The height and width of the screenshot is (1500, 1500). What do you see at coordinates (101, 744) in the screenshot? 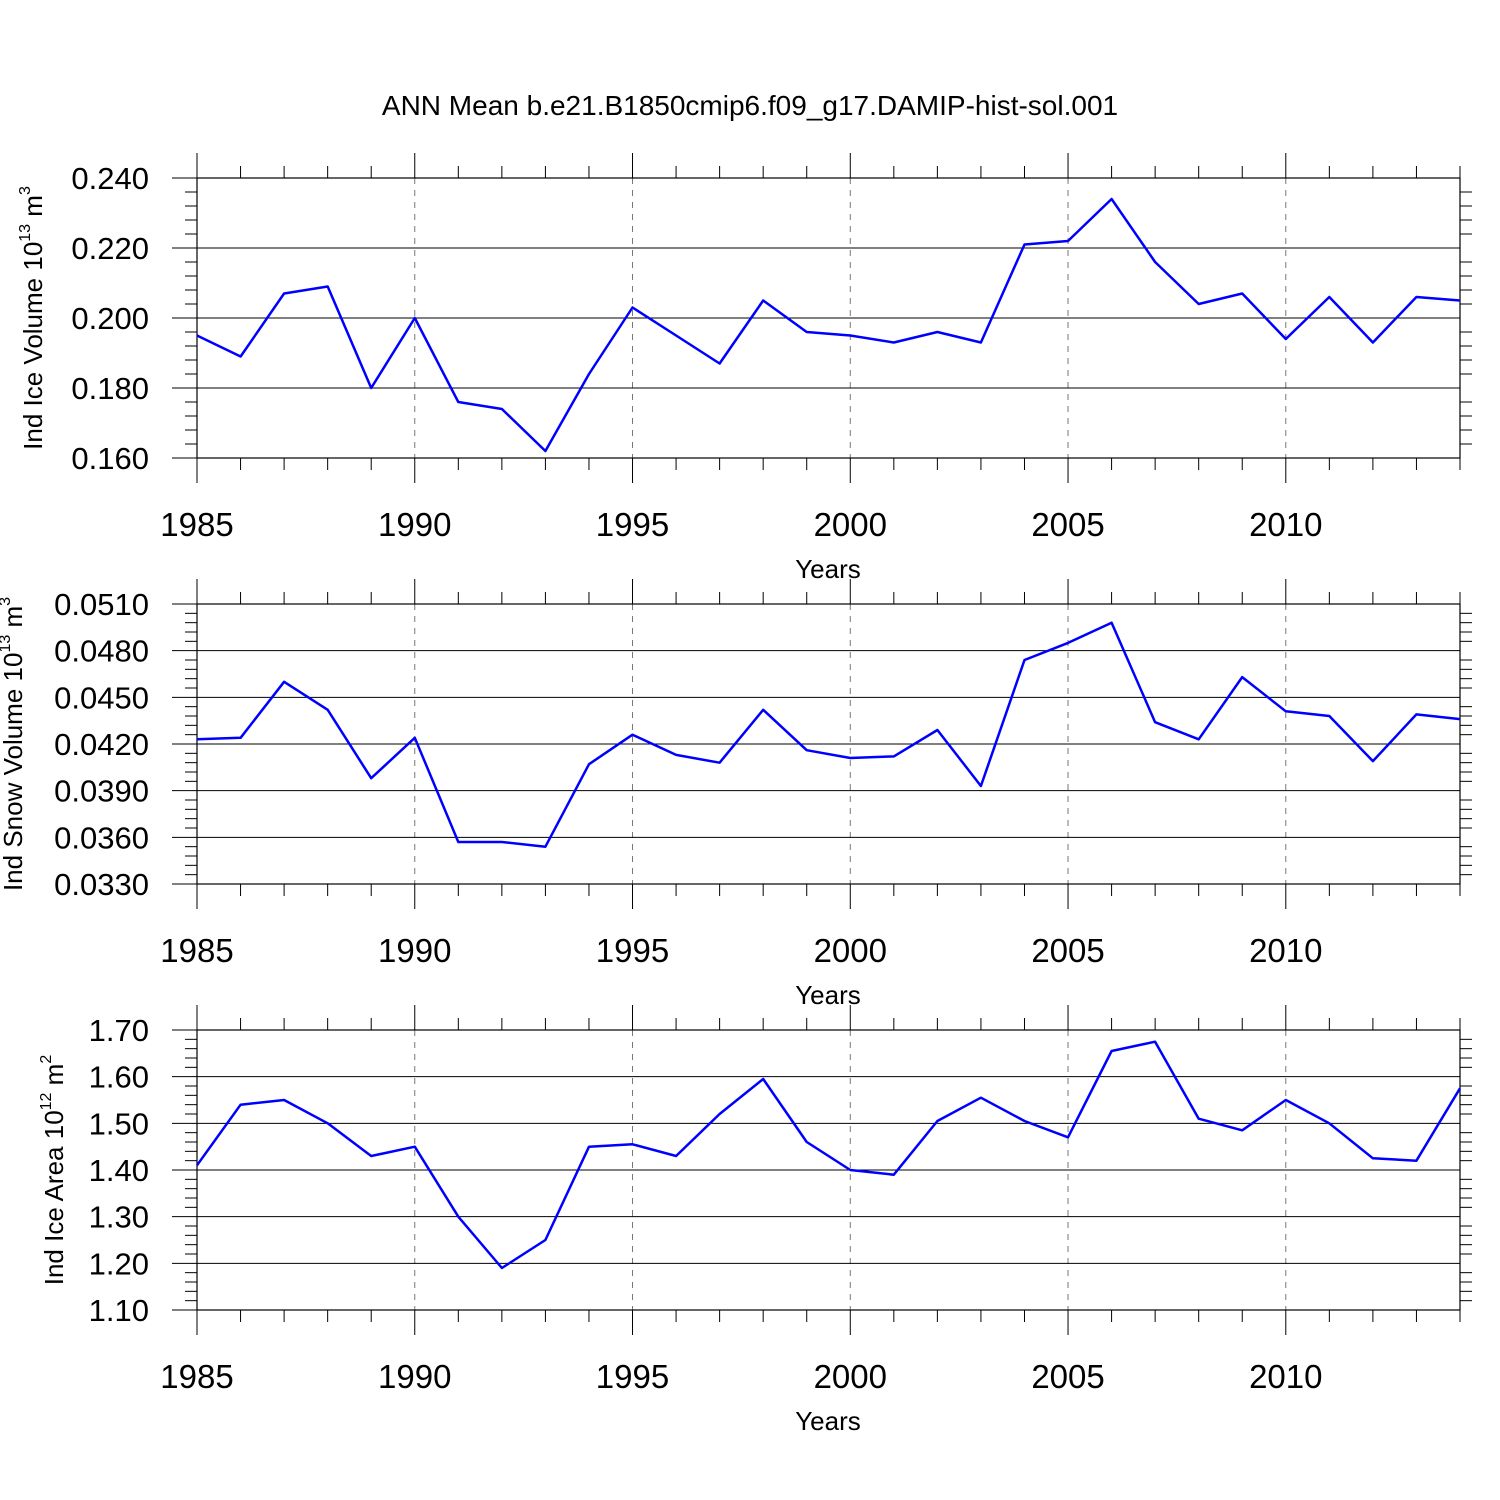
I see `y-tick-label: 0.0420` at bounding box center [101, 744].